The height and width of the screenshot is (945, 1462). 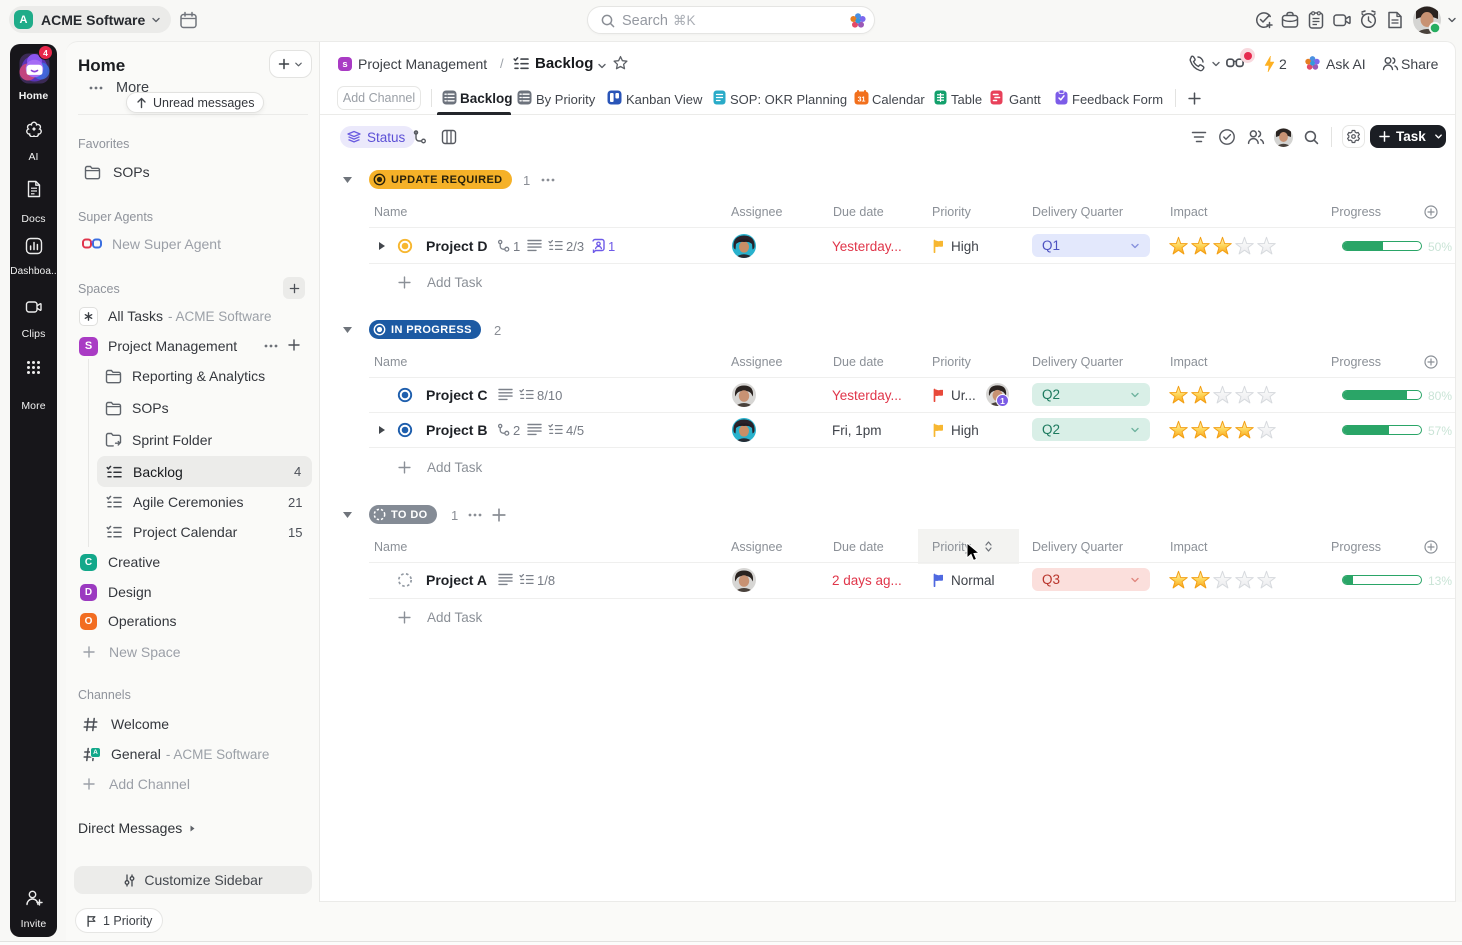 I want to click on svg-text: 31, so click(x=862, y=100).